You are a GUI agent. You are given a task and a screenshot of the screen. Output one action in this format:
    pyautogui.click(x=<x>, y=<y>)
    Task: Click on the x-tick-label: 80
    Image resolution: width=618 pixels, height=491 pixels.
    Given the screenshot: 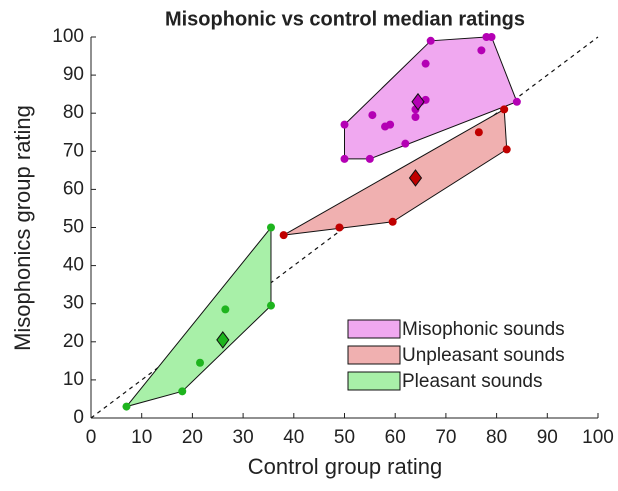 What is the action you would take?
    pyautogui.click(x=496, y=437)
    